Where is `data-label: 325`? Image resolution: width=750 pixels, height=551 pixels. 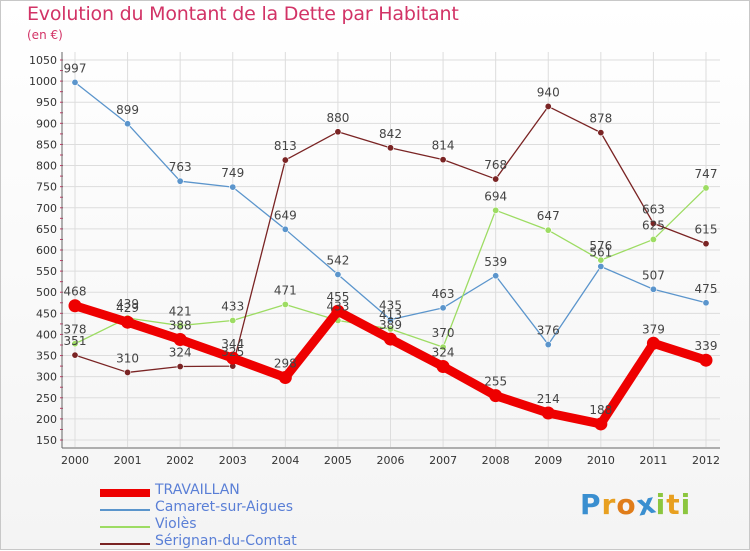 data-label: 325 is located at coordinates (232, 352).